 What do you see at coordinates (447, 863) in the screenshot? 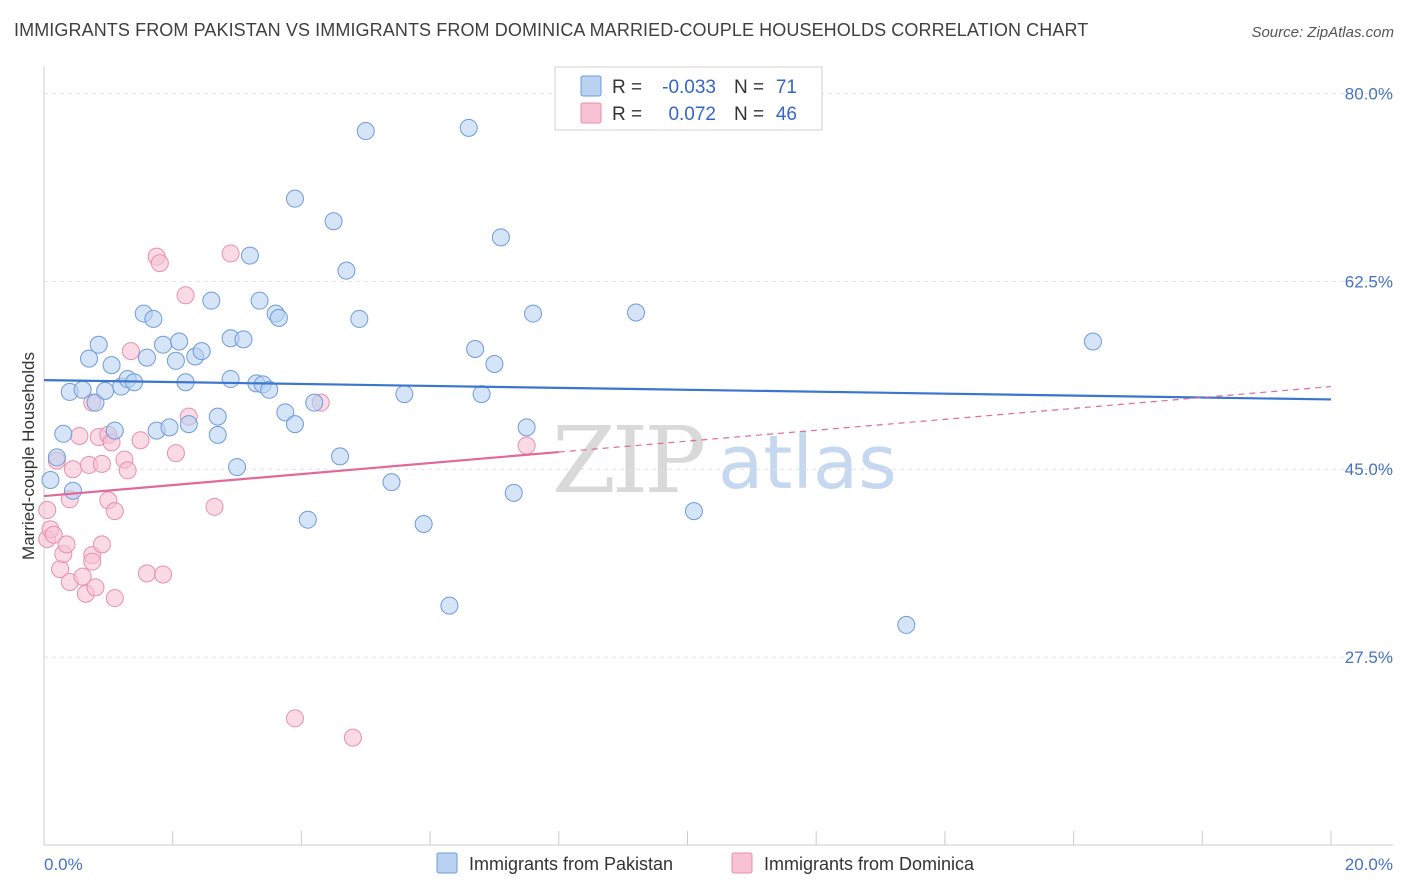
I see `series-swatch-pakistan` at bounding box center [447, 863].